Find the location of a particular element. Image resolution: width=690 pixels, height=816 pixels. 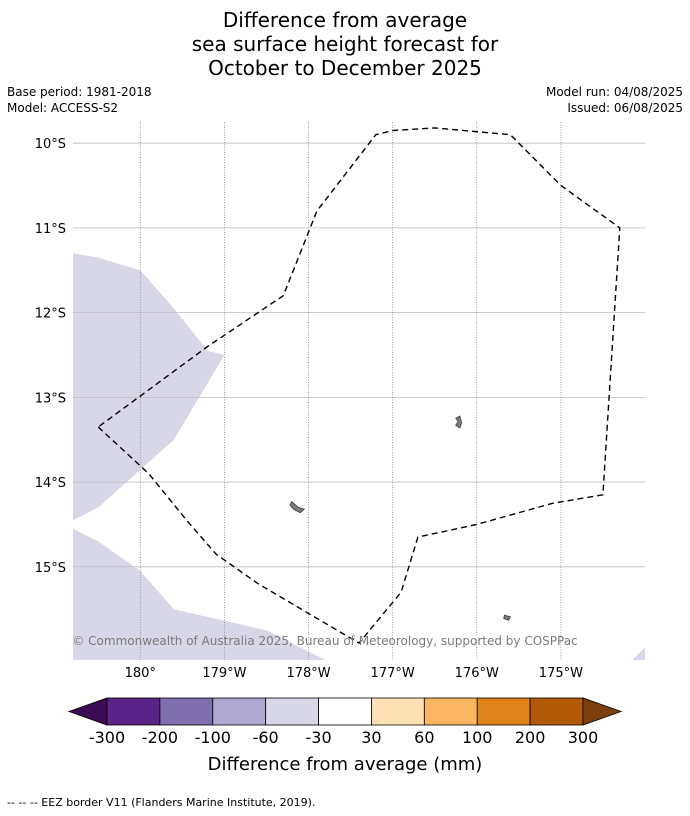

colorbar: -300 -200 -100 -60 -30 30 60 100 200 300 is located at coordinates (345, 722).